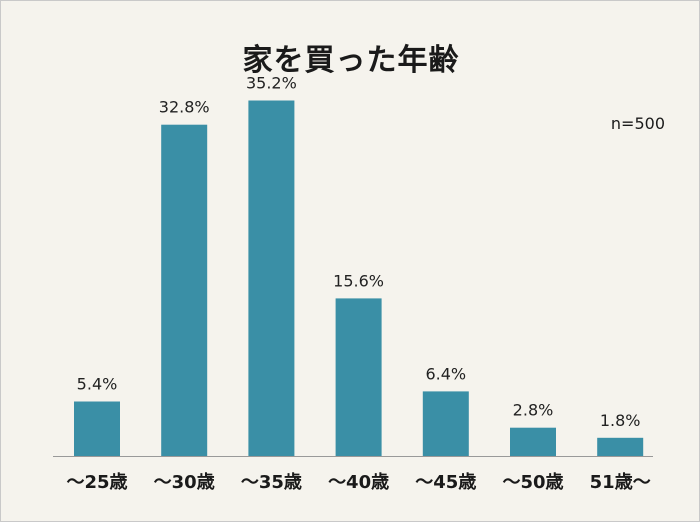  Describe the element at coordinates (532, 482) in the screenshot. I see `x-tick-label: ～50歳` at that location.